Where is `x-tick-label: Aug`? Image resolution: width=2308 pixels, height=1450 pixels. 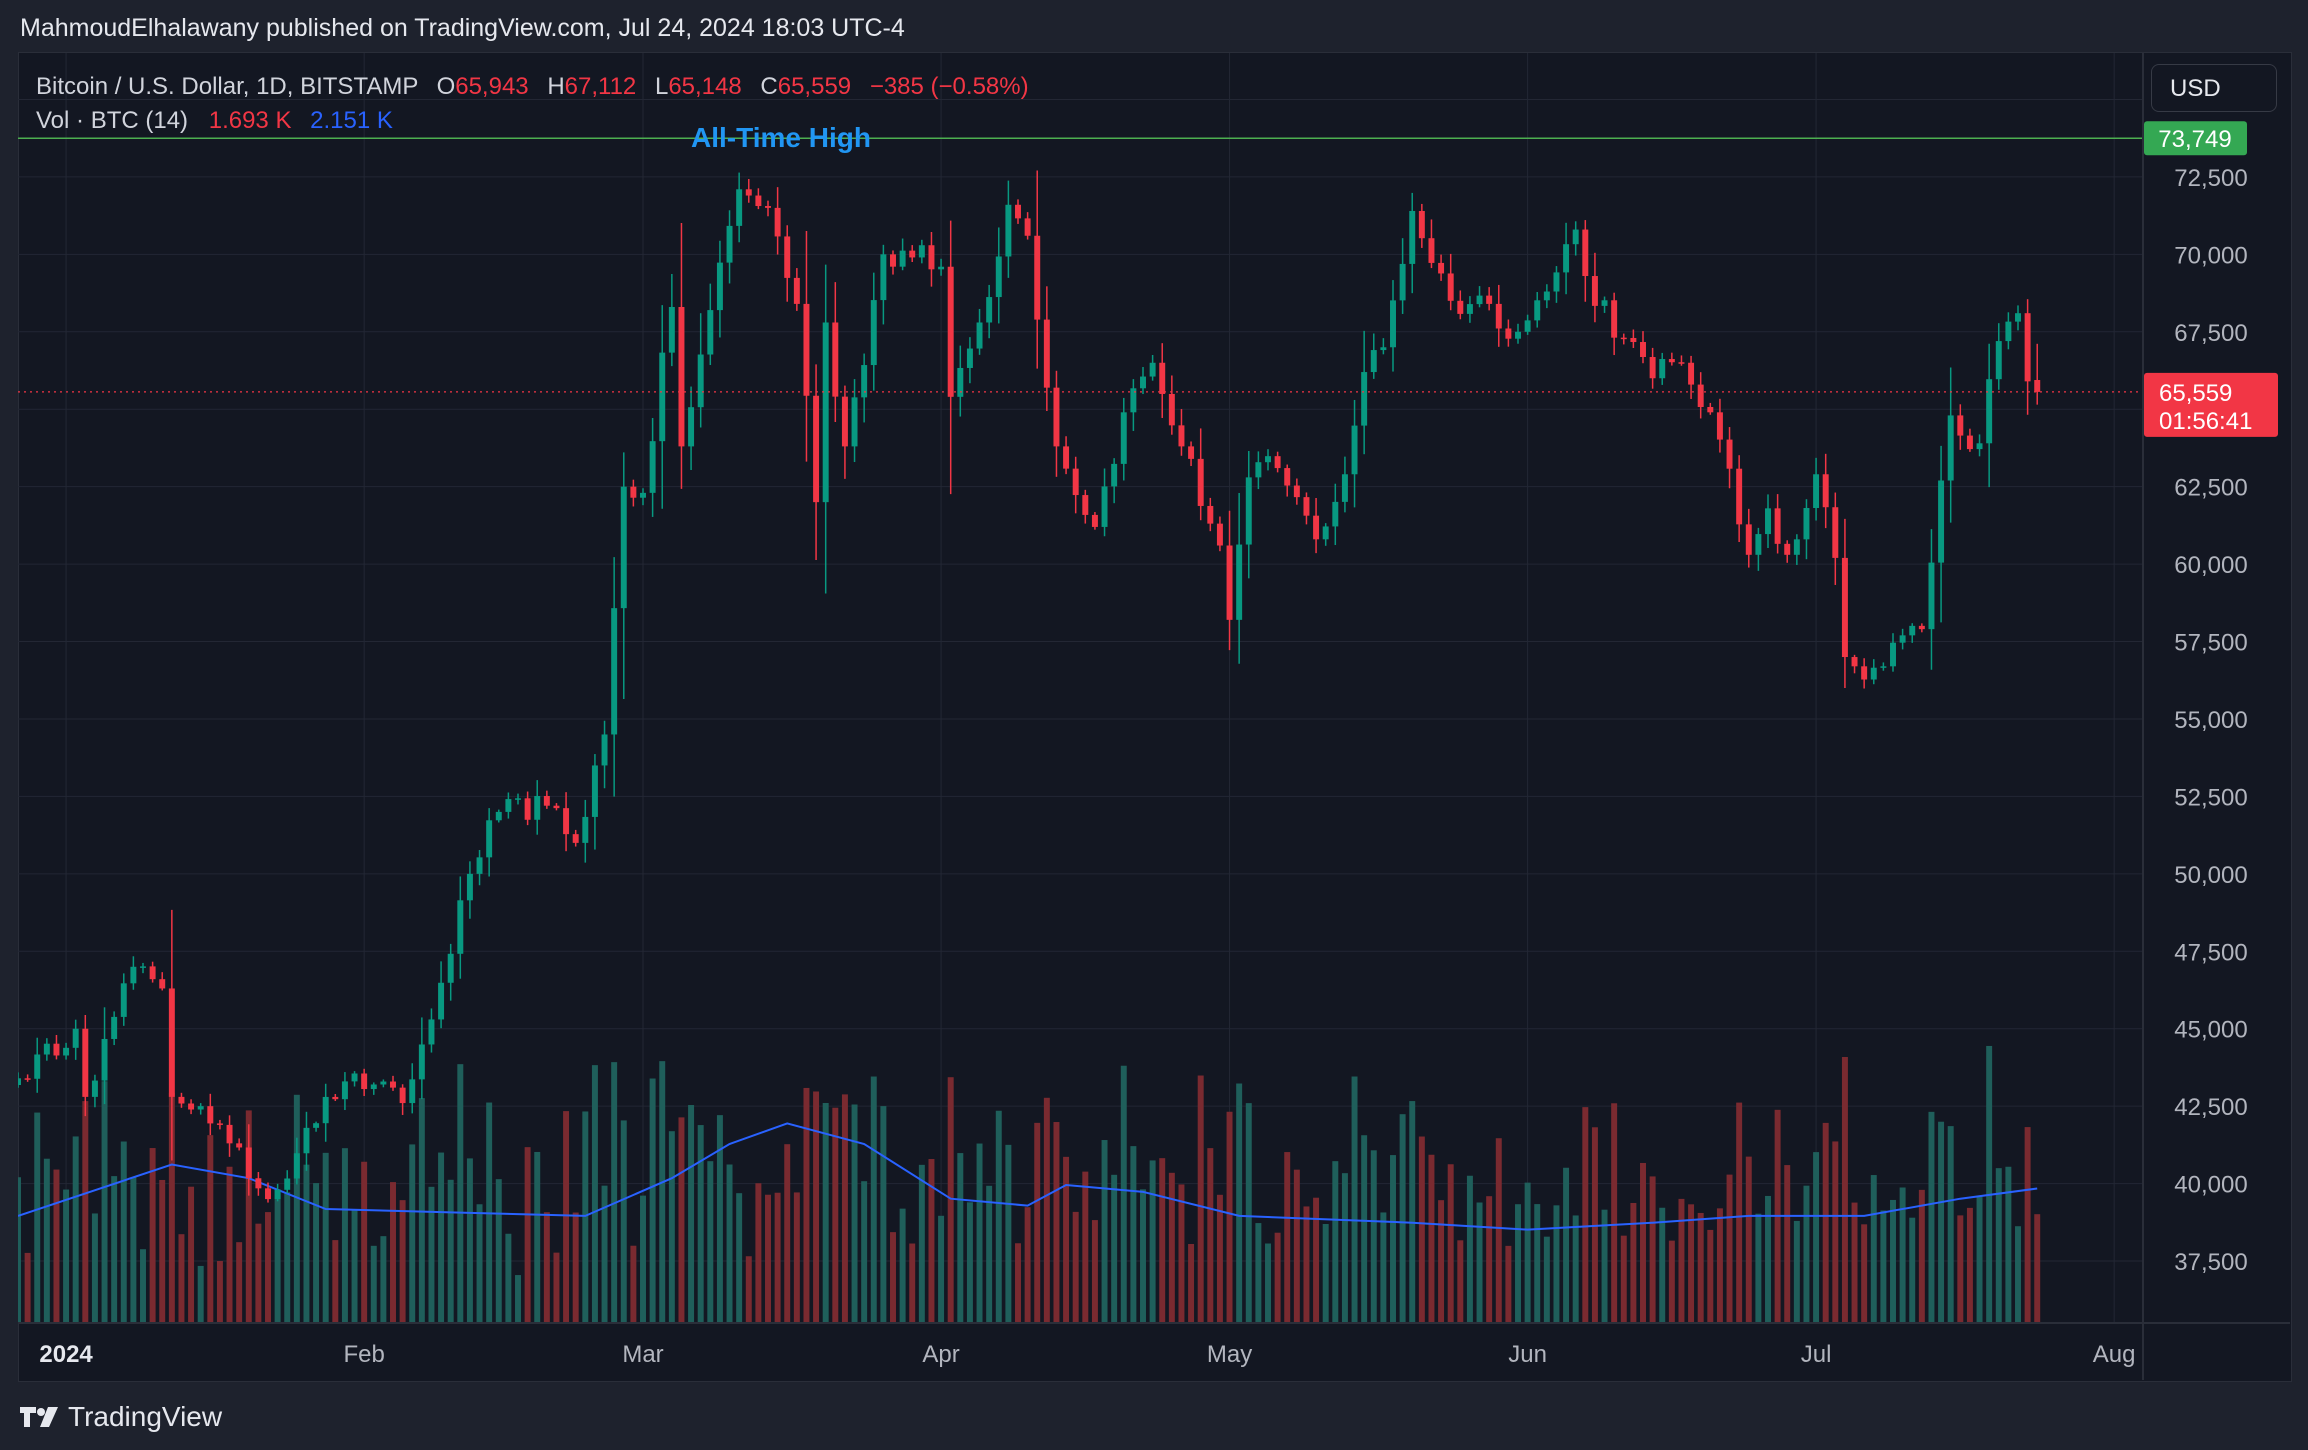
x-tick-label: Aug is located at coordinates (2114, 1354).